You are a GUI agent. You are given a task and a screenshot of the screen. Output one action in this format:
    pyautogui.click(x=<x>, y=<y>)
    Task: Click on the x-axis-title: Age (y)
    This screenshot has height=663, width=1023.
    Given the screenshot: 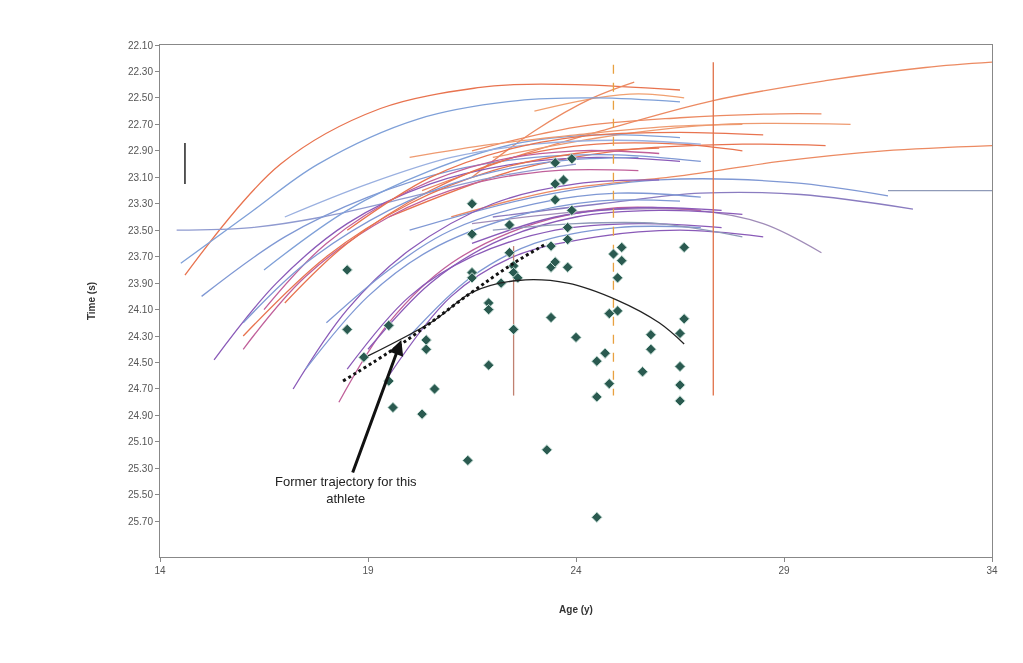 What is the action you would take?
    pyautogui.click(x=576, y=609)
    